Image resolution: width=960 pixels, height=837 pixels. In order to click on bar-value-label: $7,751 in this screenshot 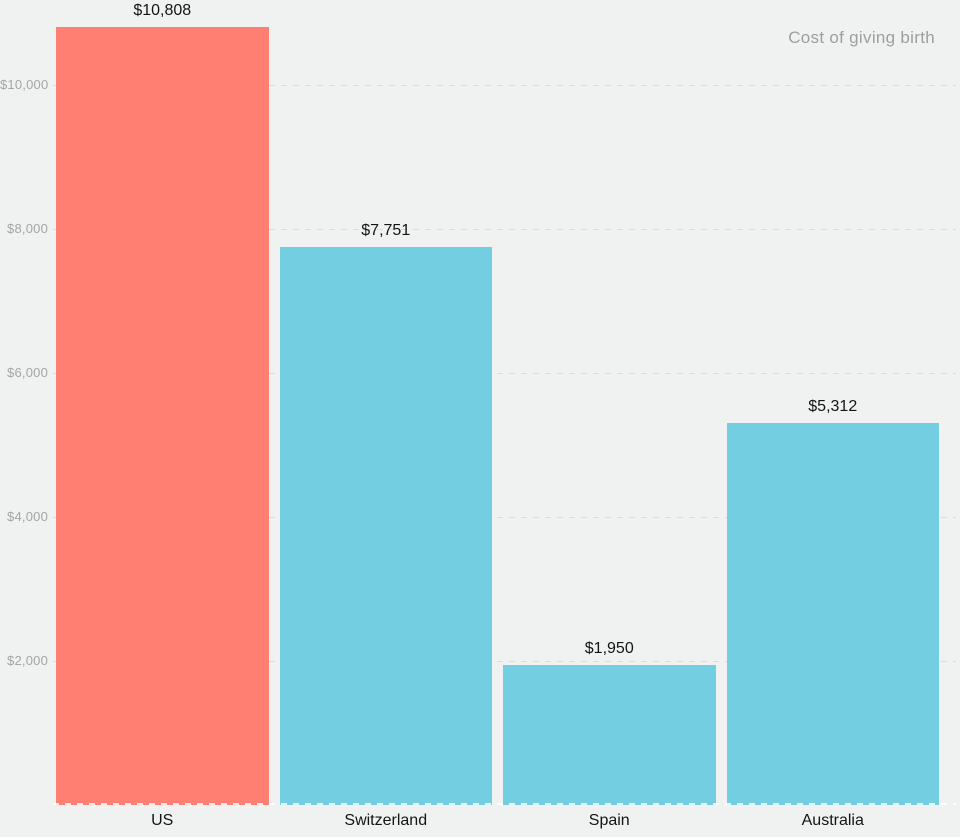, I will do `click(386, 230)`.